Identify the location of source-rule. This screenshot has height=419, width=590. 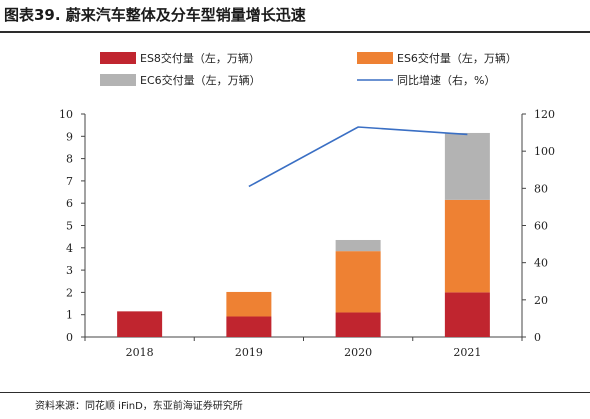
(295, 392).